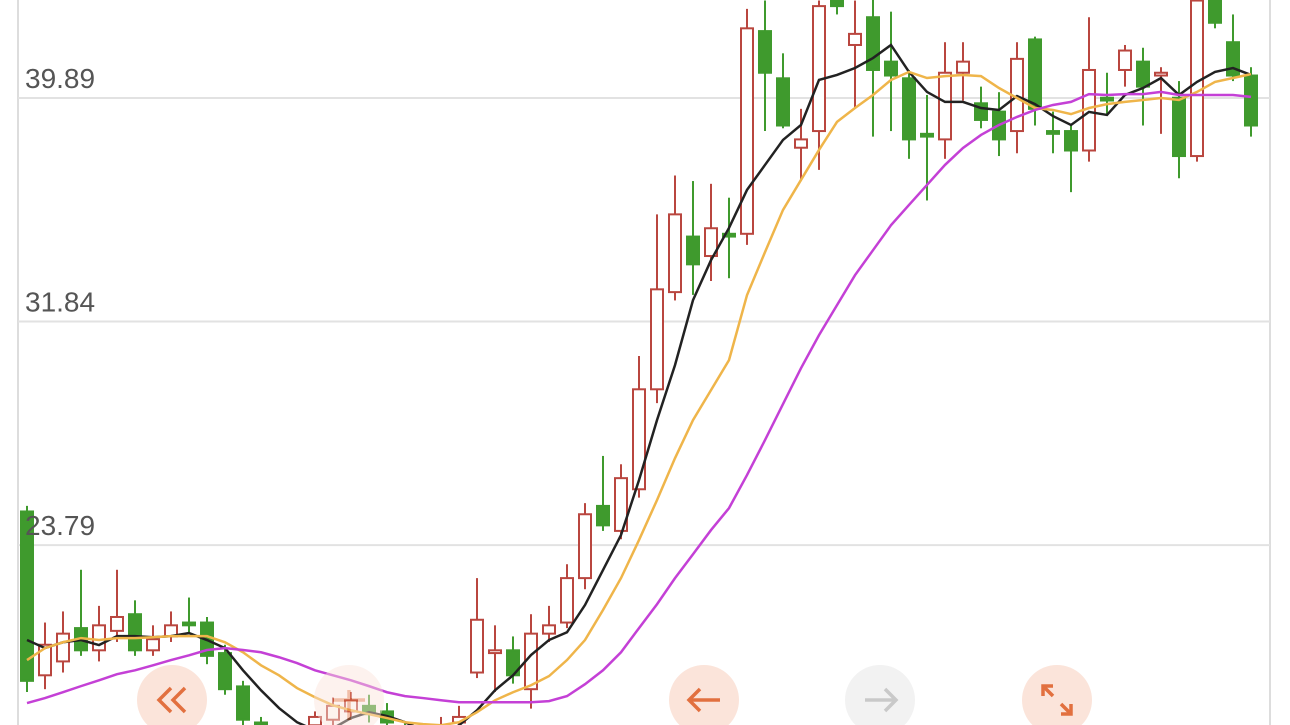 This screenshot has height=725, width=1290. I want to click on tick-labels: 23.79 31.84 39.89, so click(60, 302).